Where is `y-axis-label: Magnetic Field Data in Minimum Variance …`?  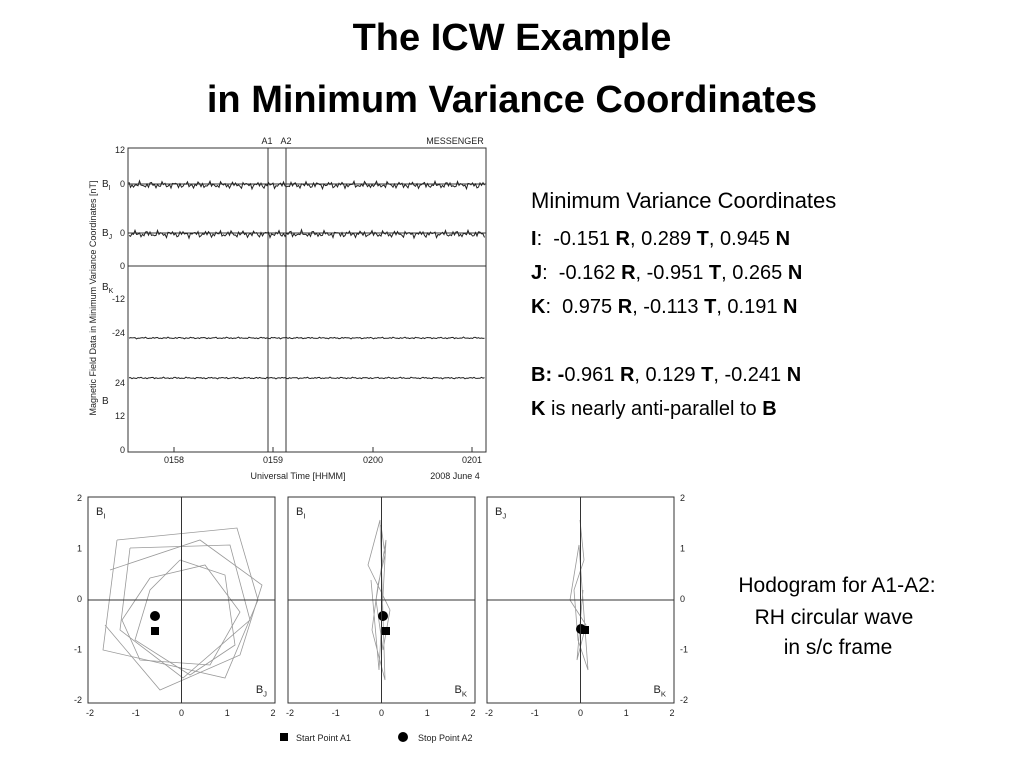
y-axis-label: Magnetic Field Data in Minimum Variance … is located at coordinates (93, 298).